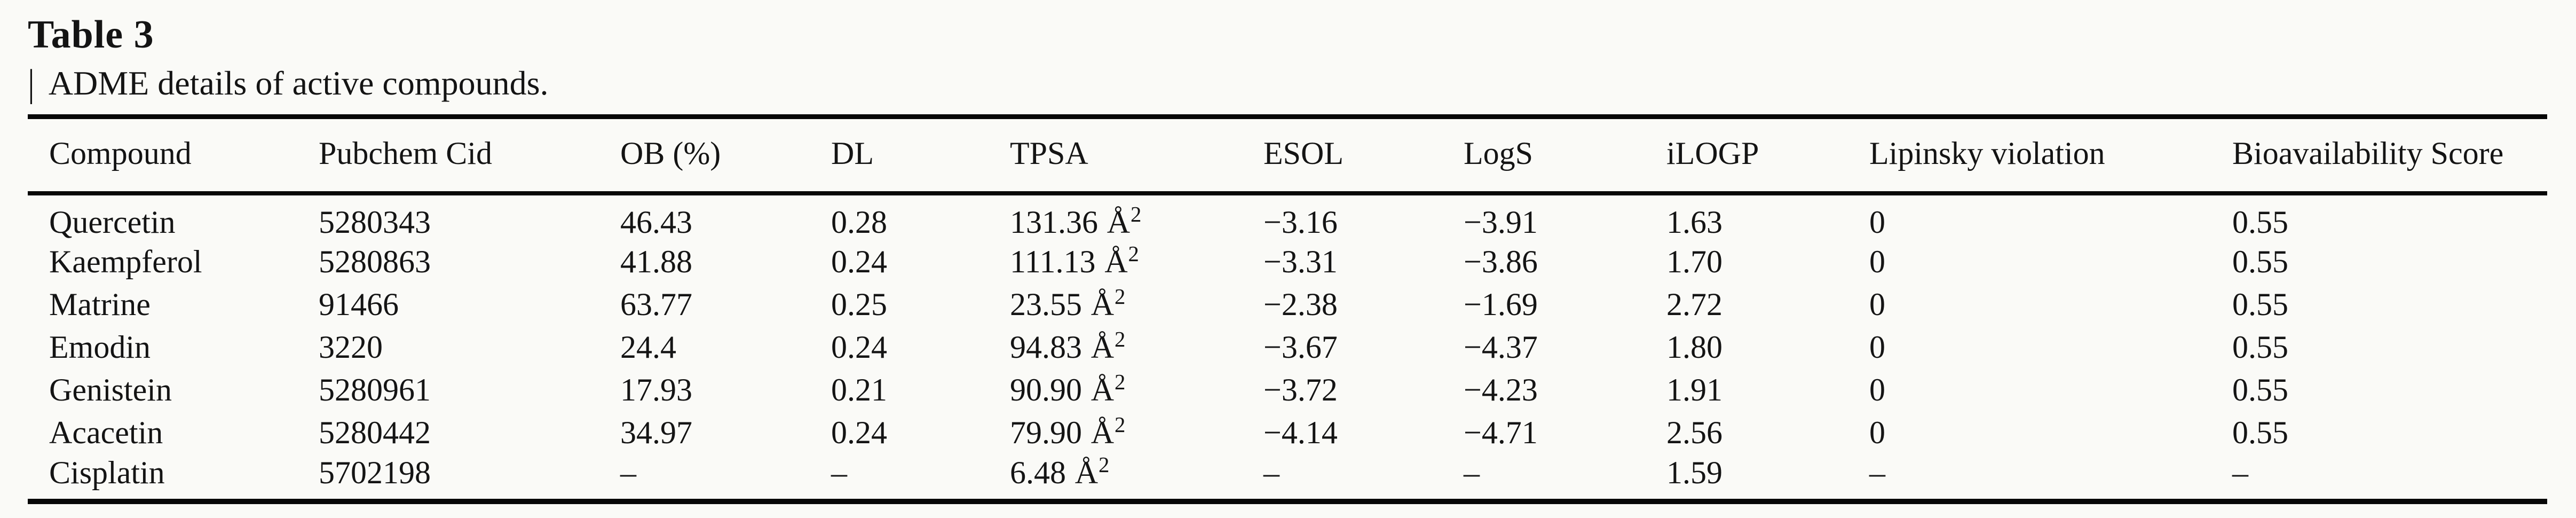 This screenshot has width=2576, height=518. I want to click on column-header-pubchem-cid: Pubchem Cid, so click(405, 153).